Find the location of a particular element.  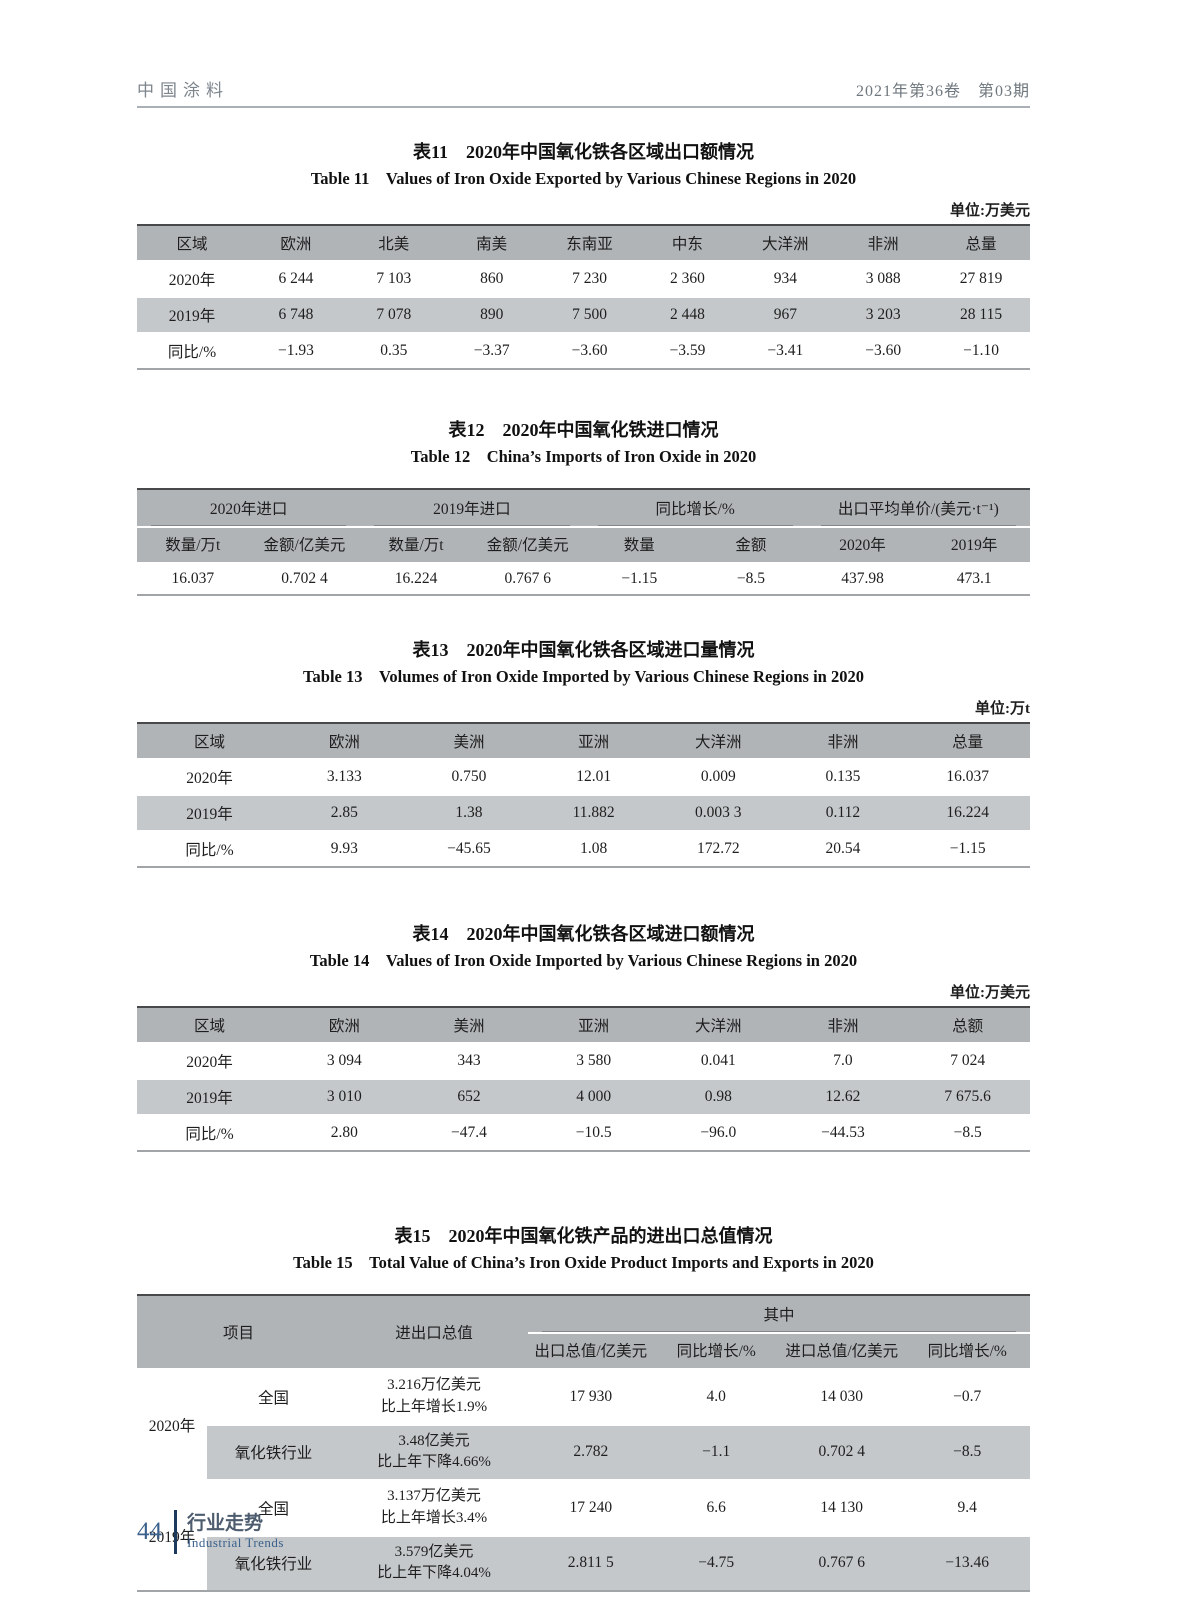

data-cell: 1.38 is located at coordinates (469, 812).